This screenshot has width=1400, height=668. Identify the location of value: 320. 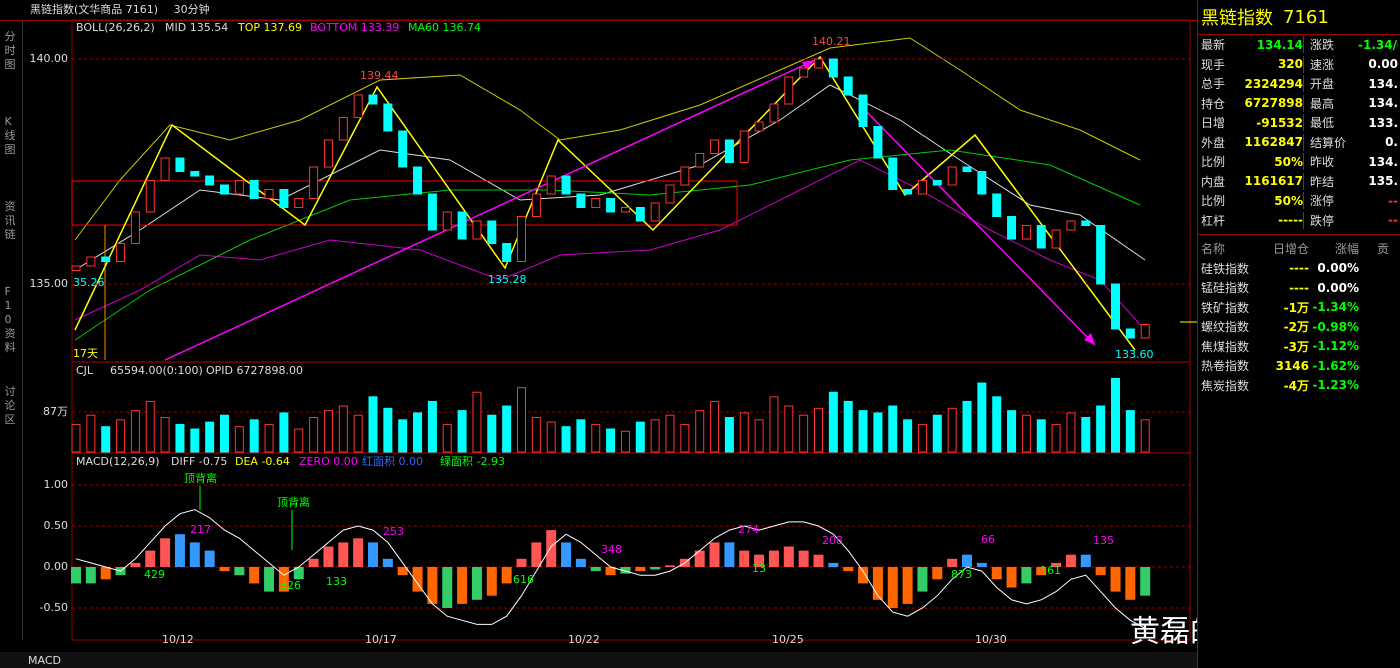
(1290, 64).